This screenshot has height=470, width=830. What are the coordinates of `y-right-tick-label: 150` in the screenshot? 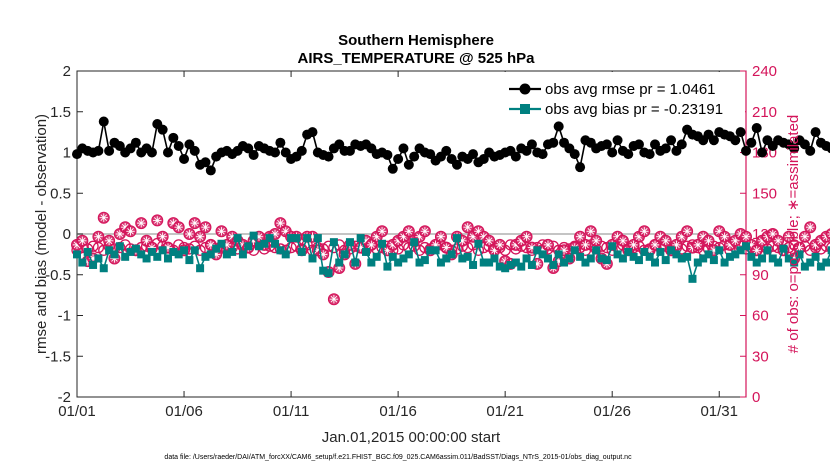 It's located at (764, 193).